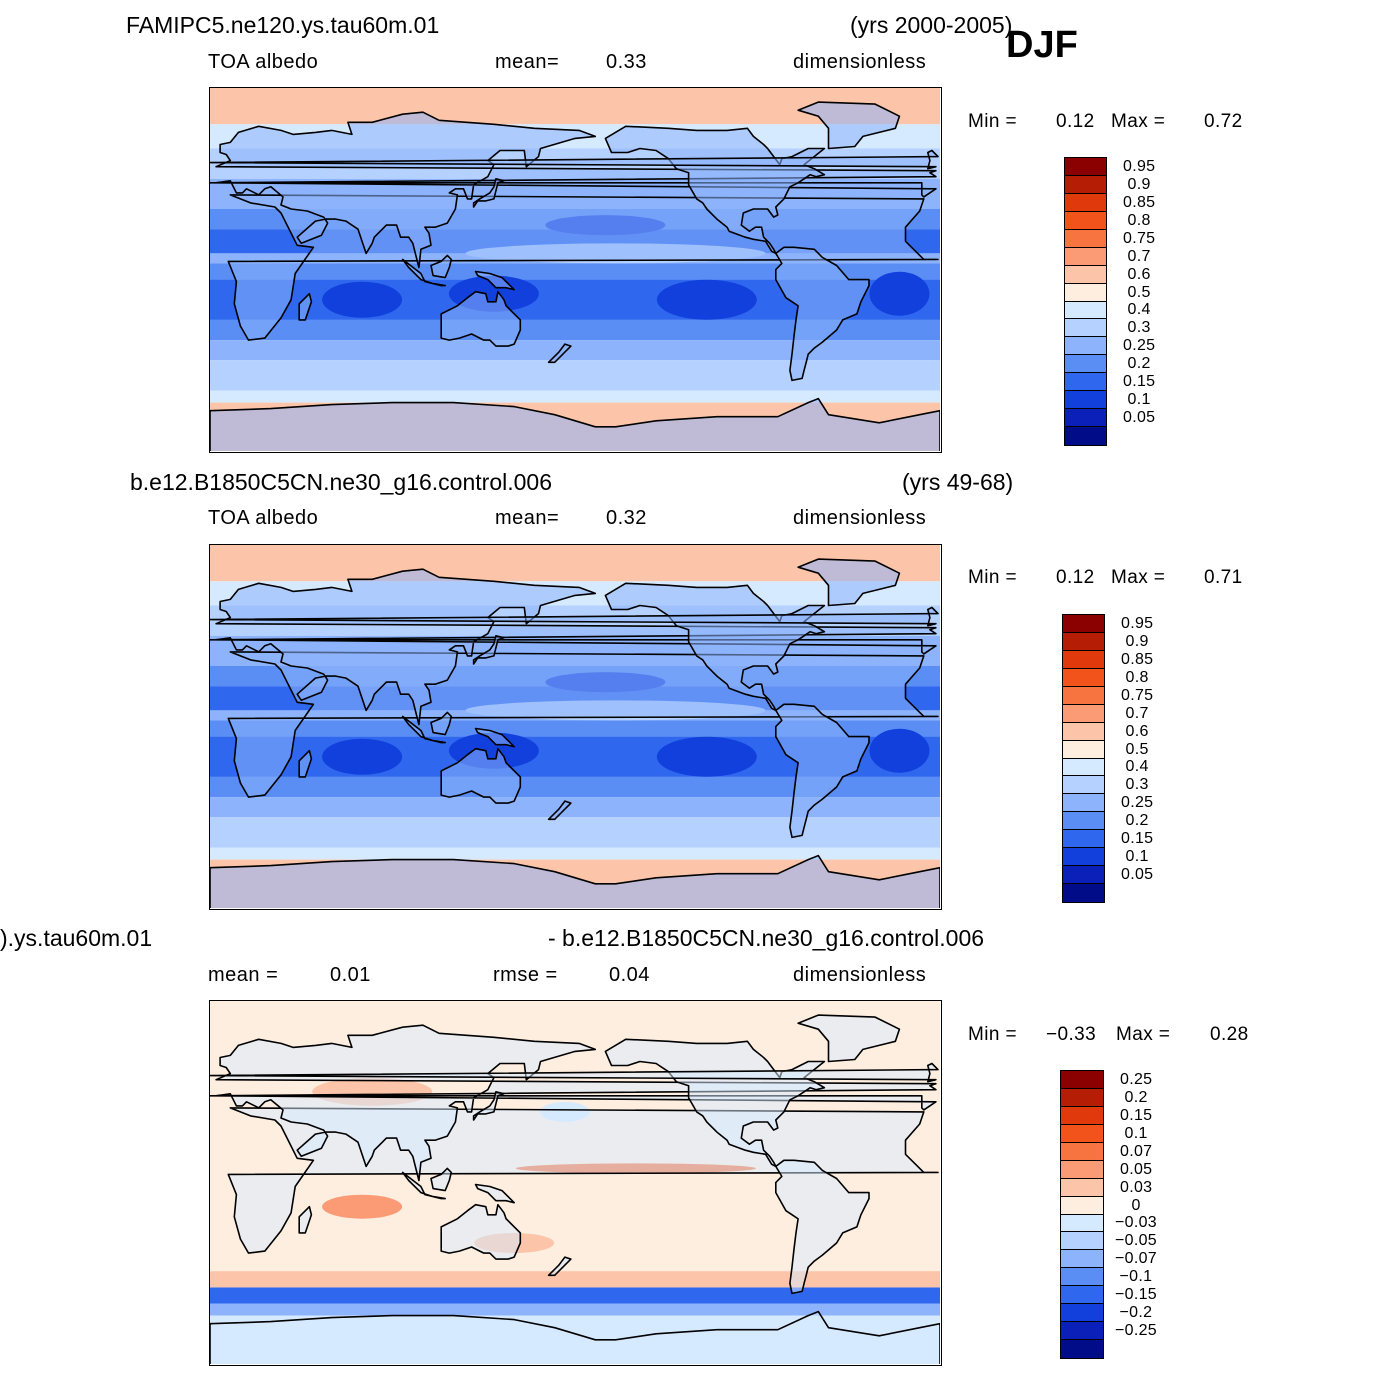  I want to click on panel1-colorbar-label: 0.25, so click(1139, 346).